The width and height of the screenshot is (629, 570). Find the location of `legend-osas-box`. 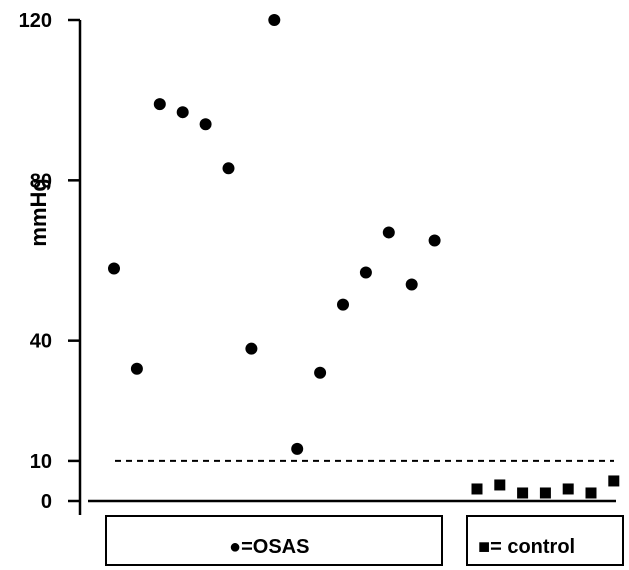

legend-osas-box is located at coordinates (274, 540).